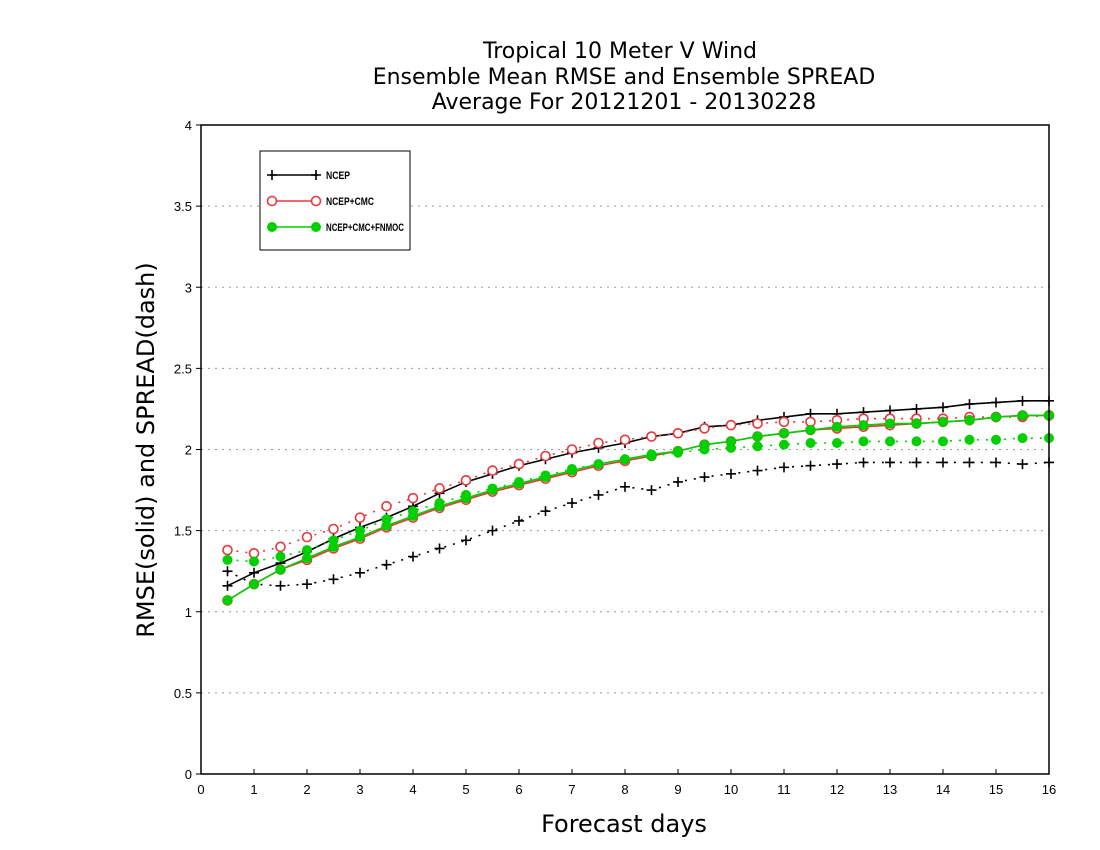  Describe the element at coordinates (465, 789) in the screenshot. I see `x-tick-label: 5` at that location.